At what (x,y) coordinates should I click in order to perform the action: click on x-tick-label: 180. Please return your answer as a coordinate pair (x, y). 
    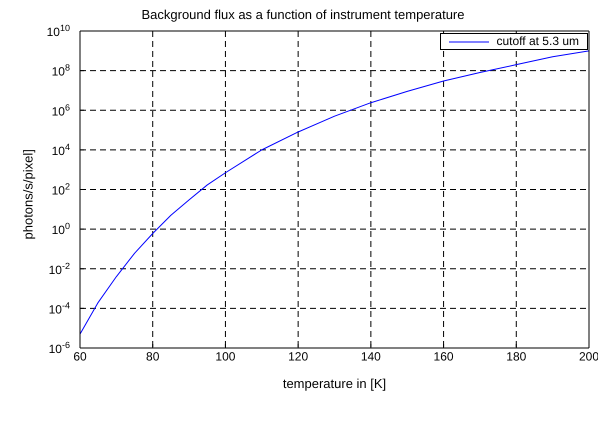
    Looking at the image, I should click on (516, 357).